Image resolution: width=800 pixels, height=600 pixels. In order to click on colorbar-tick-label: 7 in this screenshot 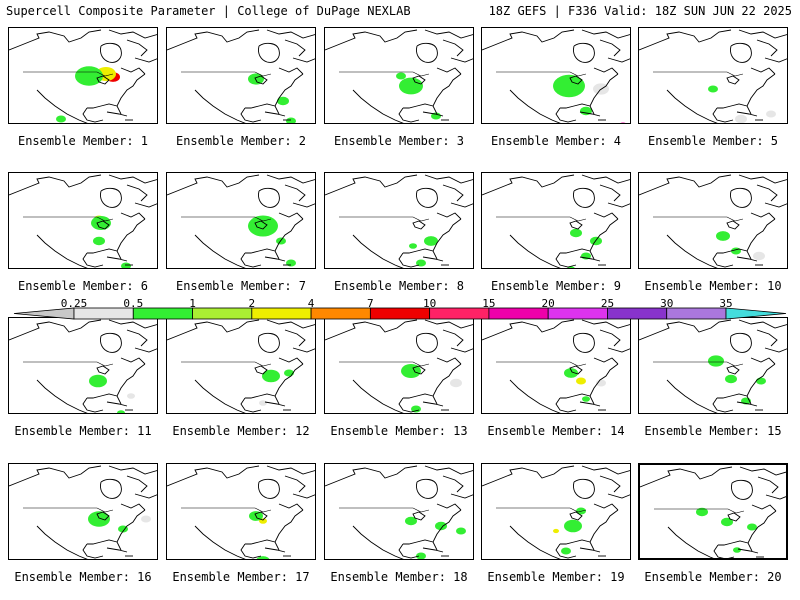, I will do `click(370, 303)`.